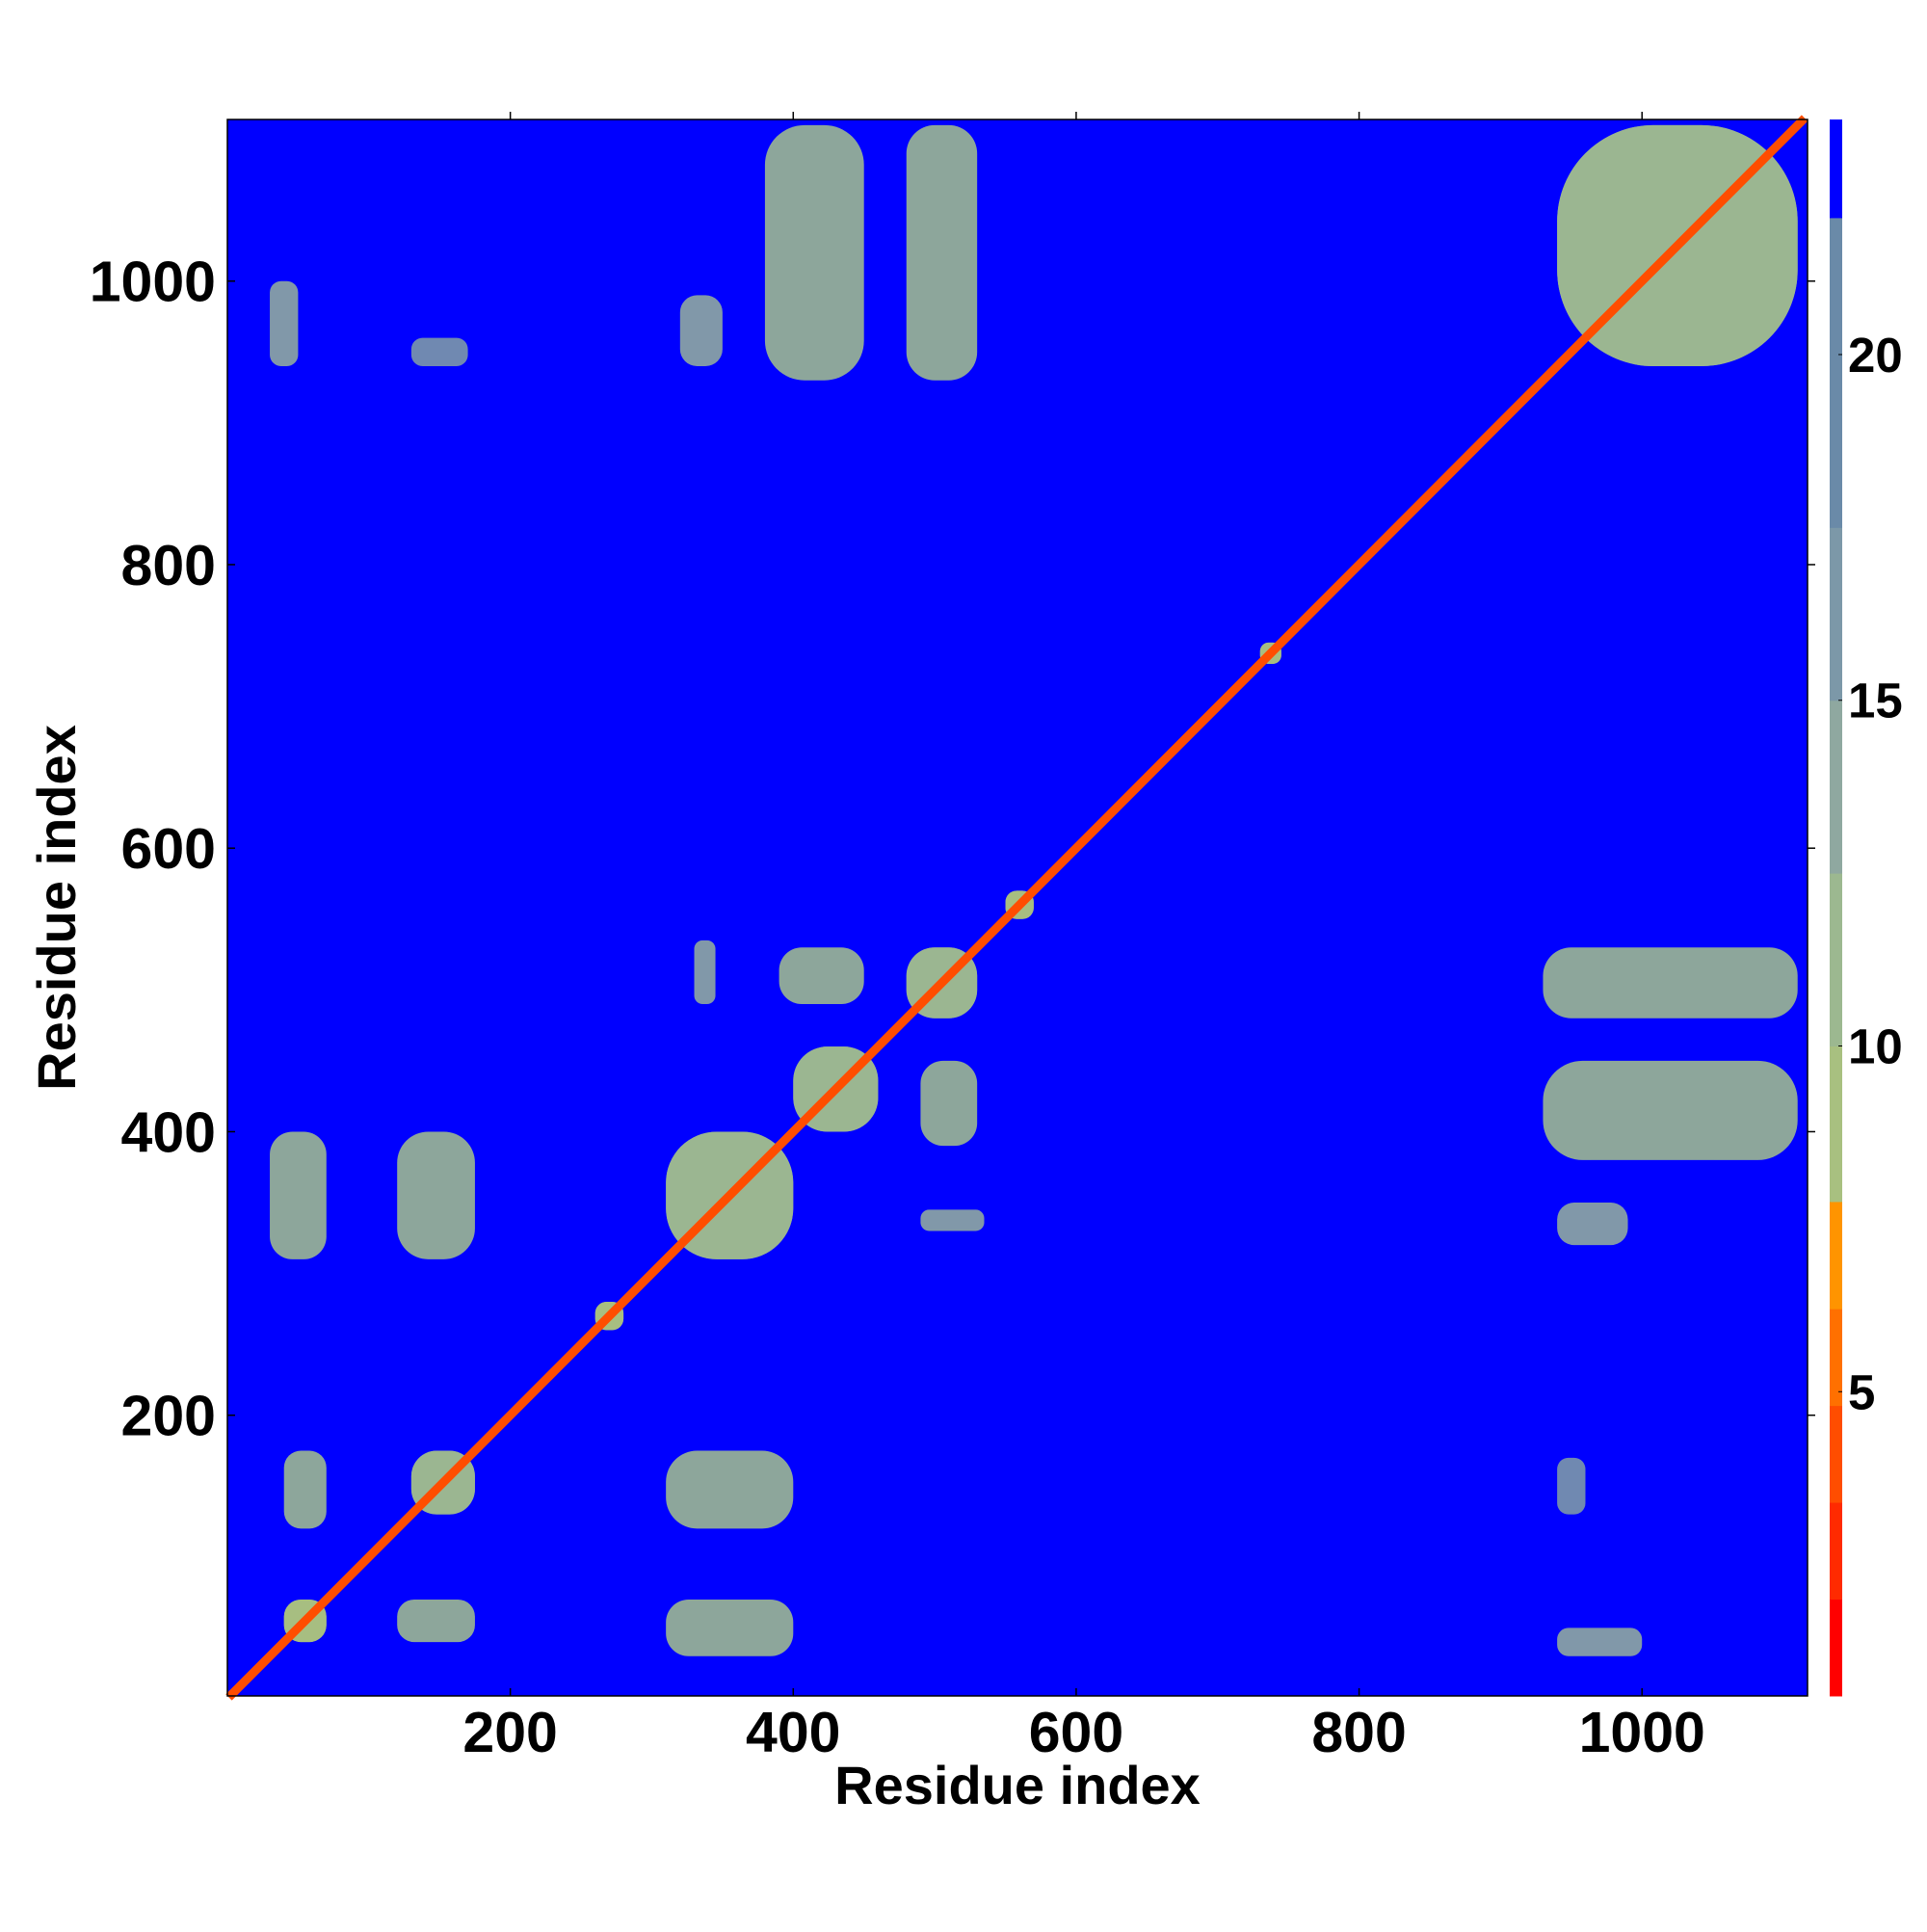  Describe the element at coordinates (1875, 701) in the screenshot. I see `colorbar-tick-label: 15` at that location.